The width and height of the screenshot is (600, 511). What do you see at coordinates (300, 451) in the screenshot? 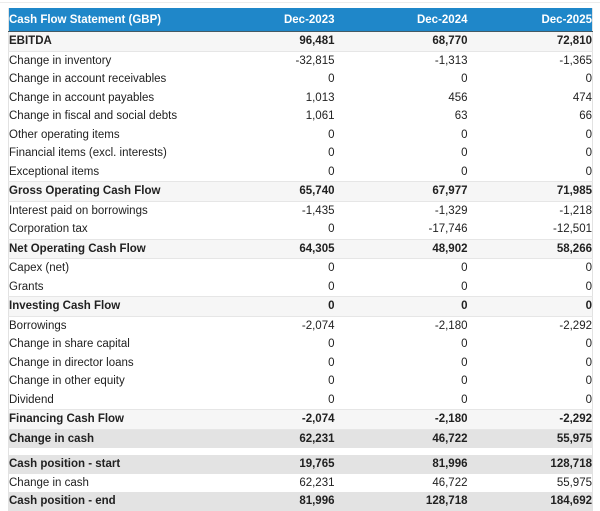
I see `spacer-cell` at bounding box center [300, 451].